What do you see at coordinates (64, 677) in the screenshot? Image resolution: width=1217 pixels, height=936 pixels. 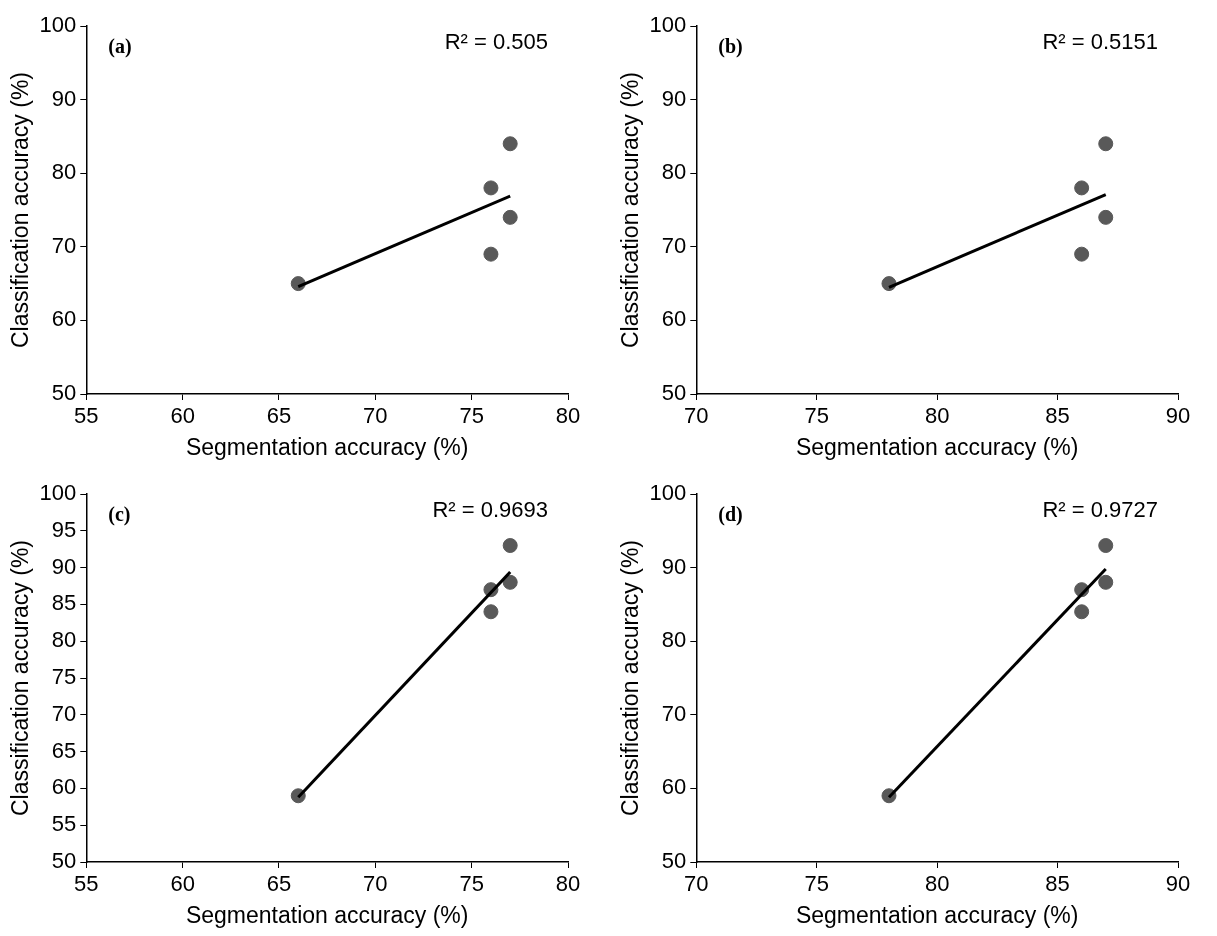 I see `y-tick-label: 75` at bounding box center [64, 677].